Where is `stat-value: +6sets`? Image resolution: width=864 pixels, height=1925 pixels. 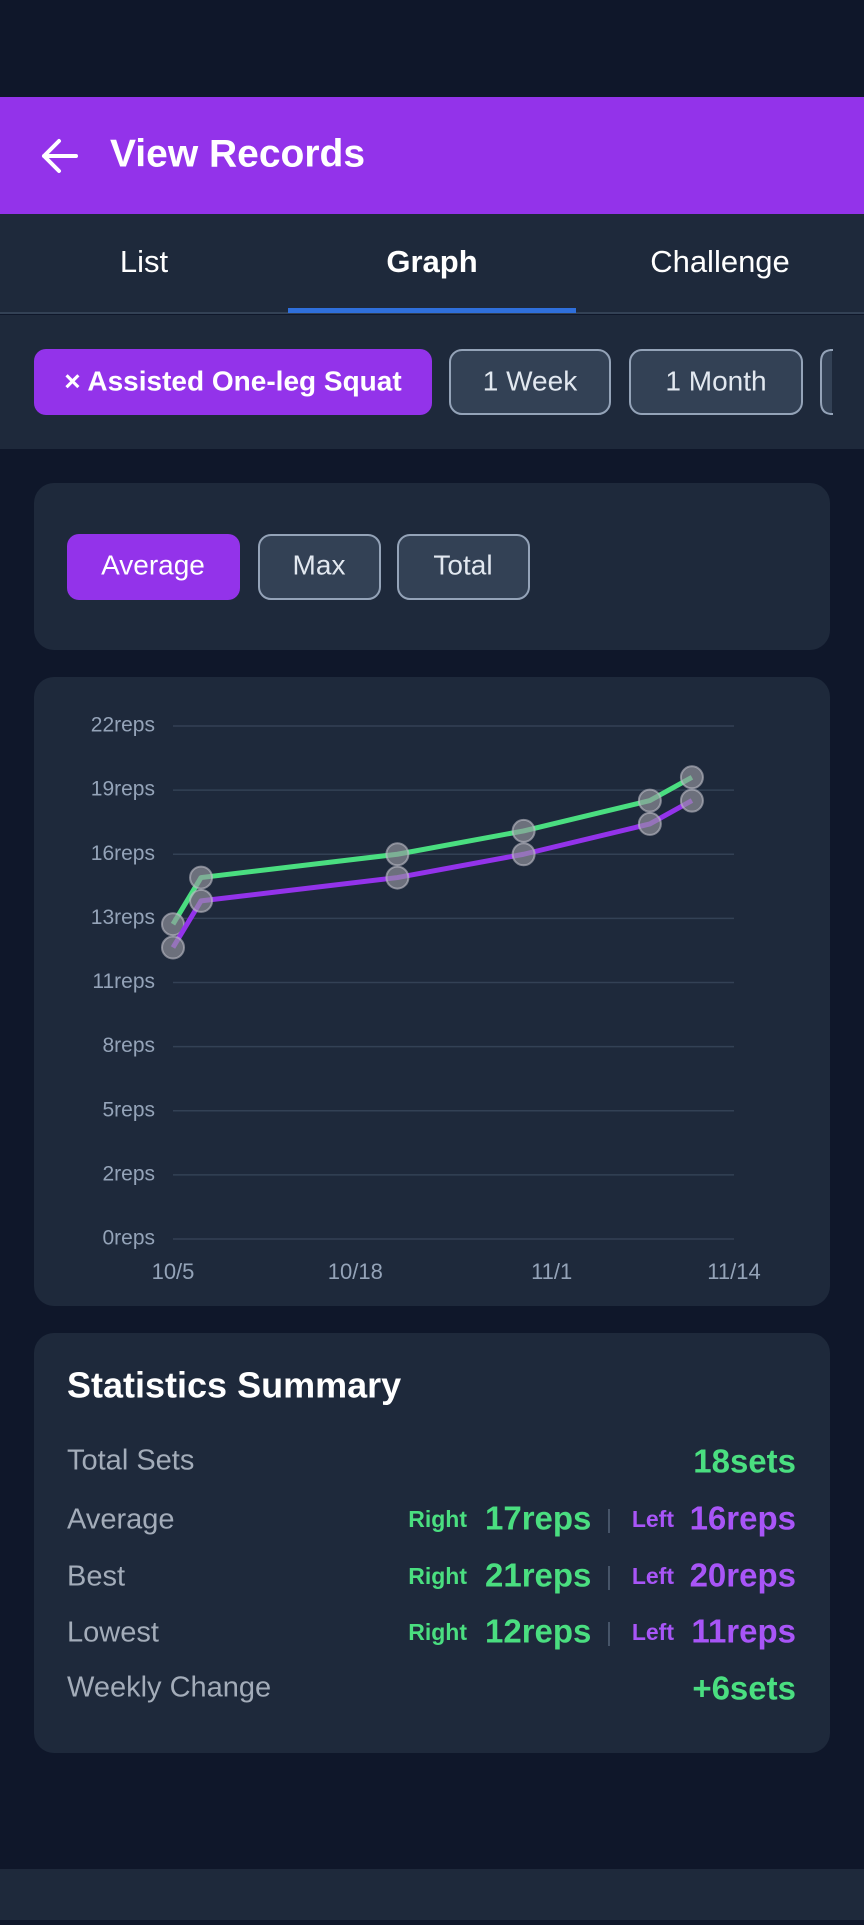 stat-value: +6sets is located at coordinates (744, 1688).